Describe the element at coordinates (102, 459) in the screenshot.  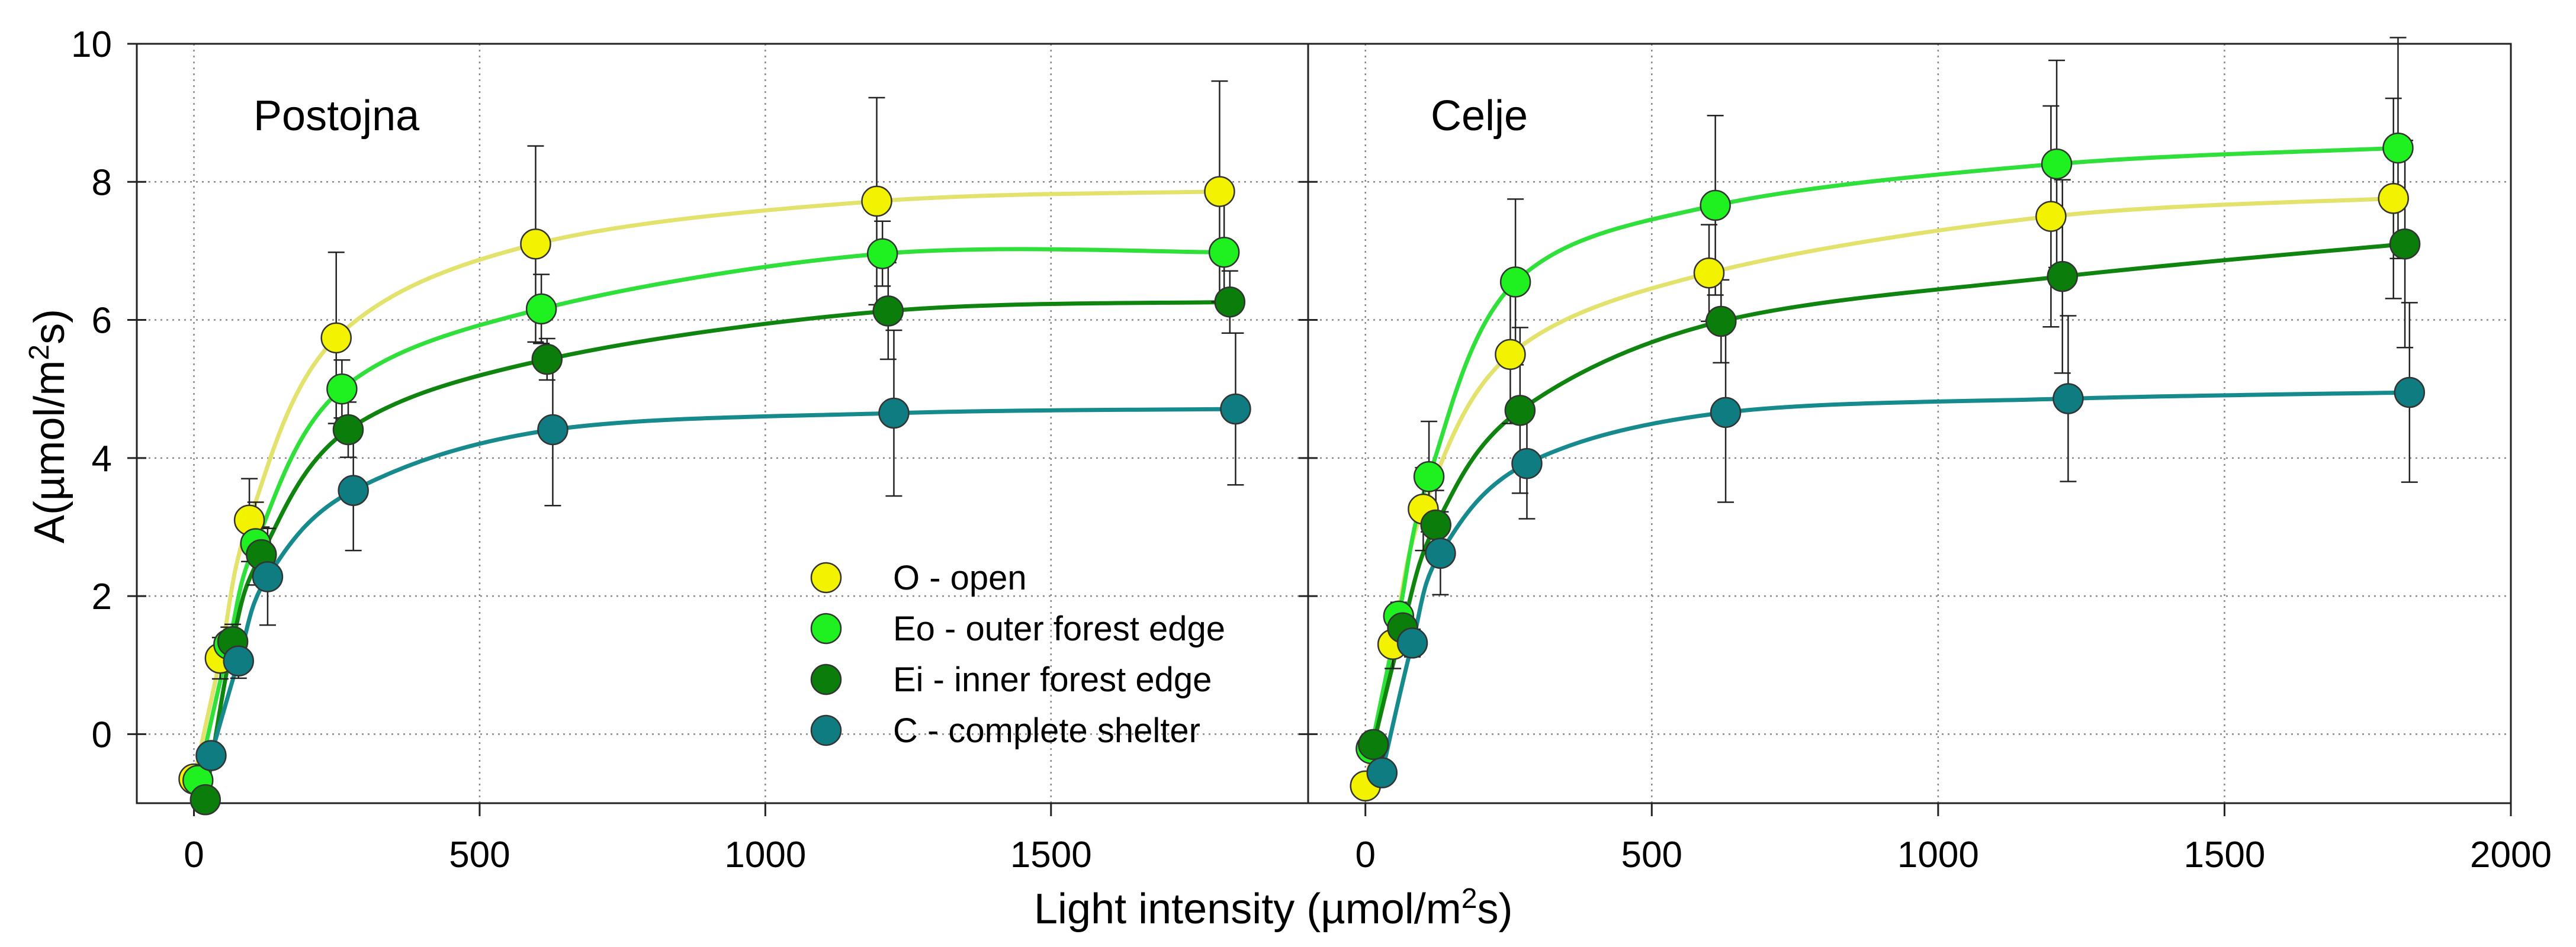
I see `y-tick-label: 4` at that location.